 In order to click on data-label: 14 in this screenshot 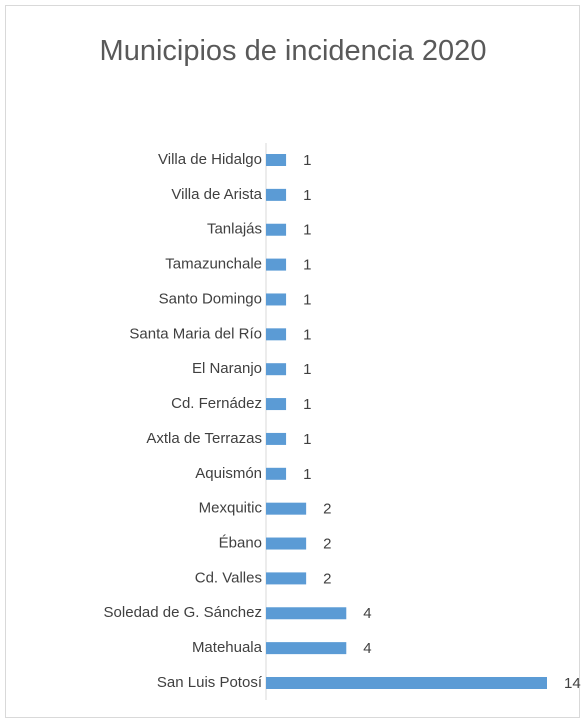, I will do `click(572, 683)`.